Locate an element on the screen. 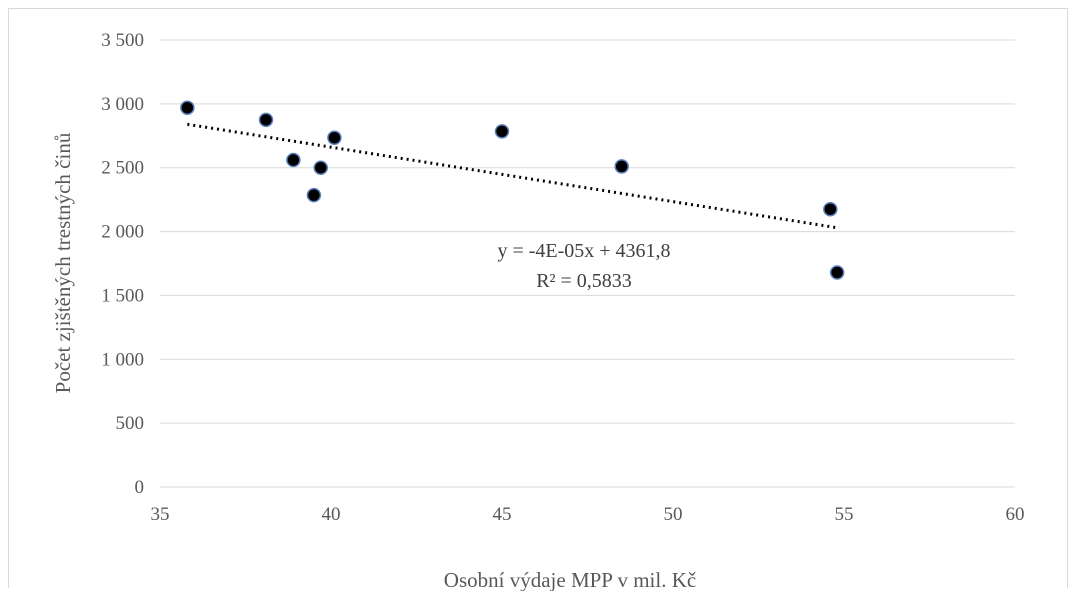  trendline is located at coordinates (512, 176).